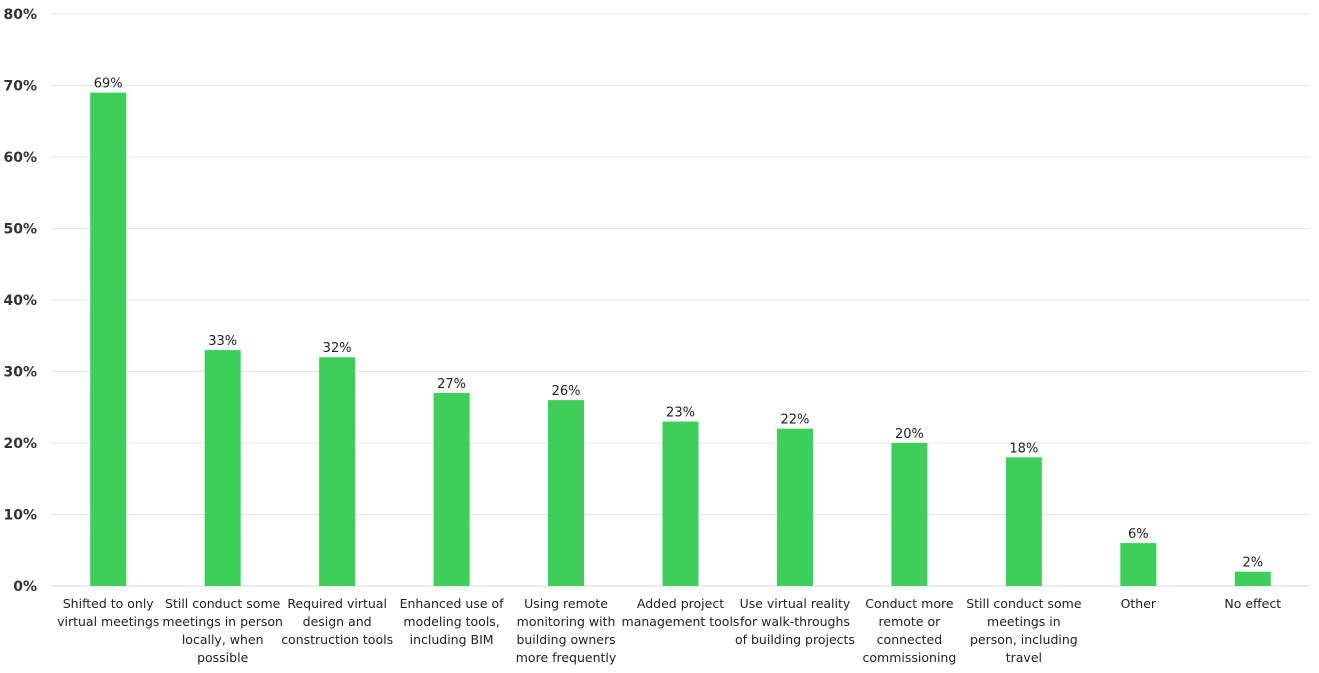 This screenshot has width=1319, height=673. What do you see at coordinates (20, 373) in the screenshot?
I see `y-tick-label: 30%` at bounding box center [20, 373].